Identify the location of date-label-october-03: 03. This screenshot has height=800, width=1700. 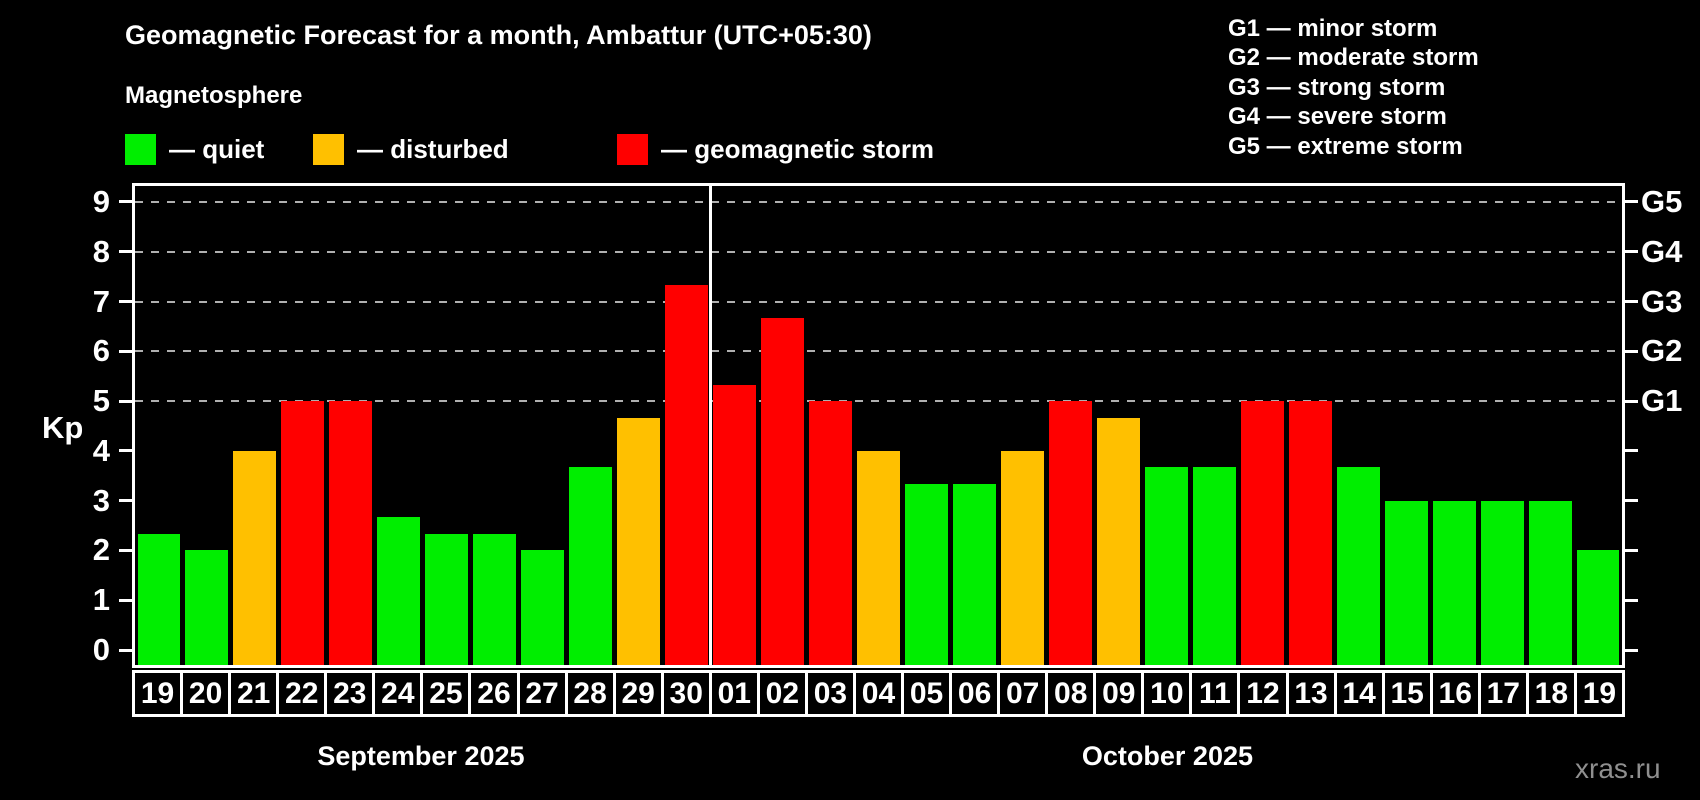
(830, 693).